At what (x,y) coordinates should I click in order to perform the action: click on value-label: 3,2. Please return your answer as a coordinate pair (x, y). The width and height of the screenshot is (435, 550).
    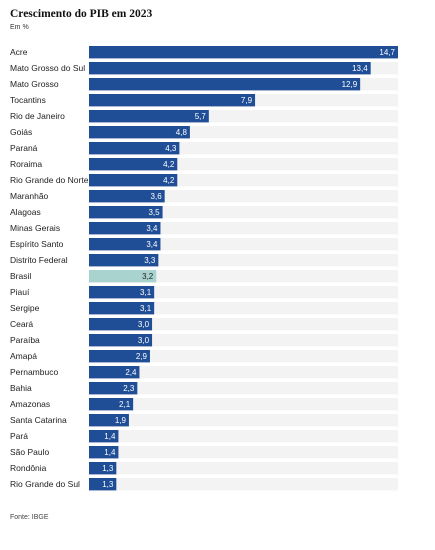
    Looking at the image, I should click on (148, 276).